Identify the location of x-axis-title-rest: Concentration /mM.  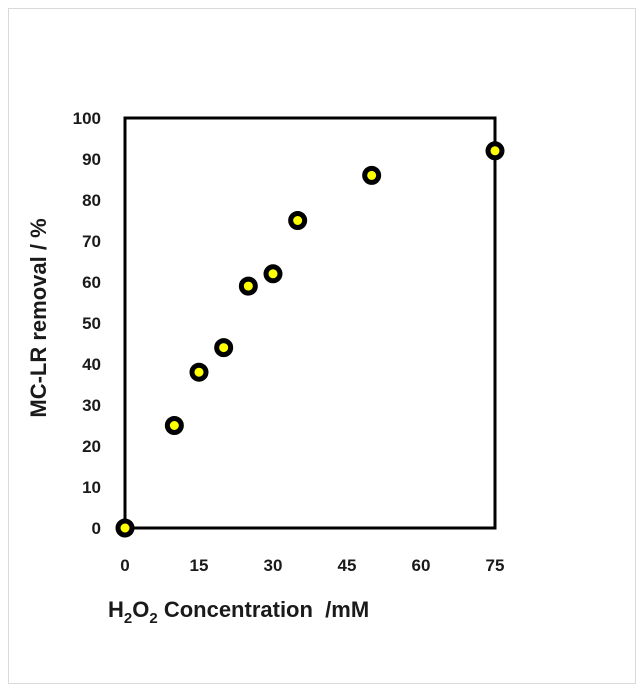
(263, 609).